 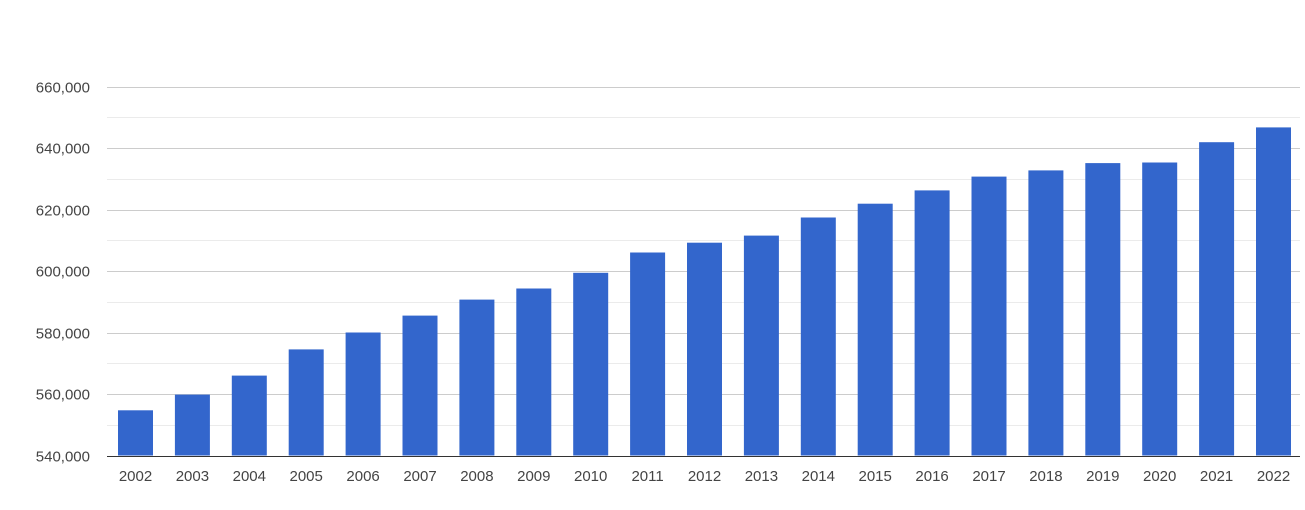 I want to click on x-tick-label: 2019, so click(x=1102, y=476).